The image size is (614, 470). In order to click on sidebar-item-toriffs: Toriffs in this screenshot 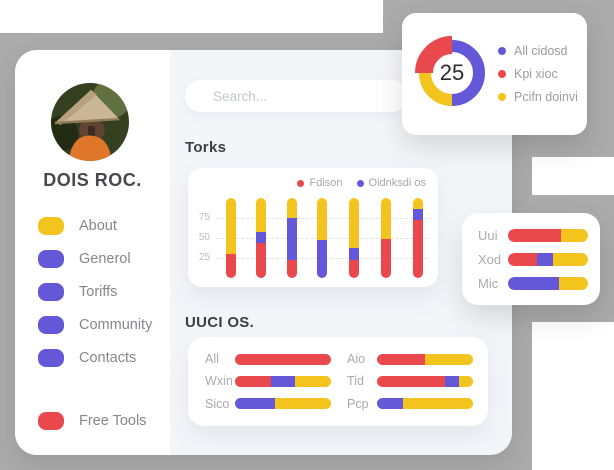, I will do `click(100, 291)`.